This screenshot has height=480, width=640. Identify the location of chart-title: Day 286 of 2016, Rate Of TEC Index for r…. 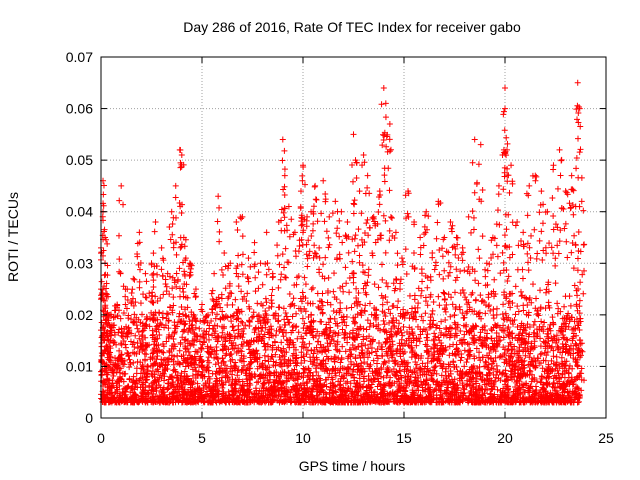
(352, 27).